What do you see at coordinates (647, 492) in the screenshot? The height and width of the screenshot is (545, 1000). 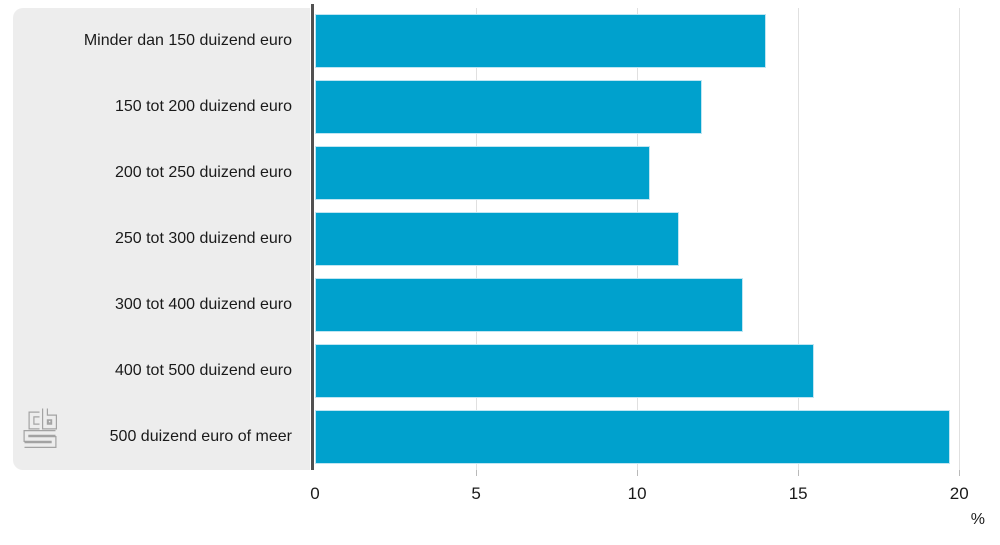 I see `x-axis: 0 5 10 15 20` at bounding box center [647, 492].